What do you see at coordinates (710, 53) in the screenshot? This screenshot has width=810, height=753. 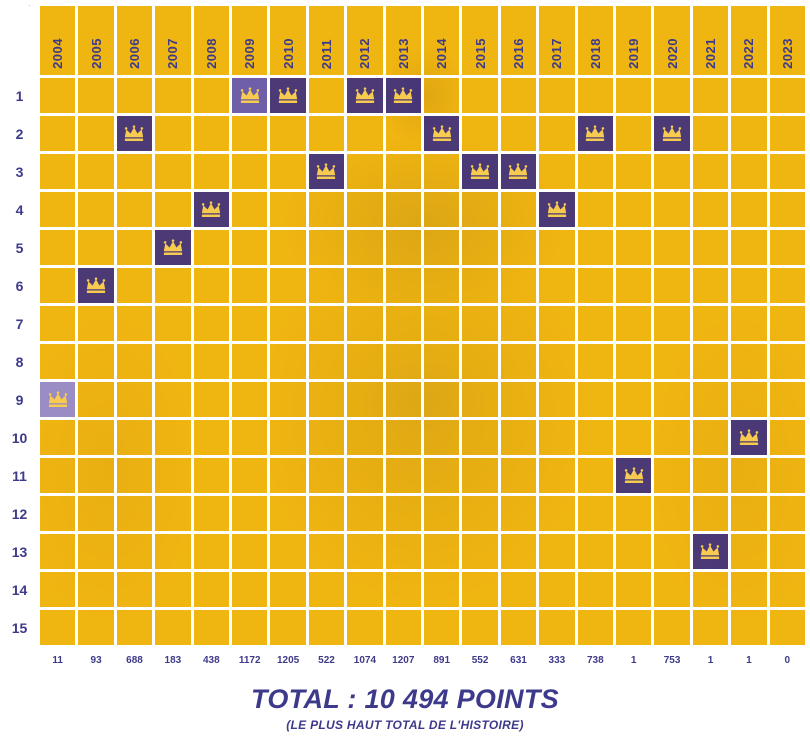 I see `year-label: 2021` at bounding box center [710, 53].